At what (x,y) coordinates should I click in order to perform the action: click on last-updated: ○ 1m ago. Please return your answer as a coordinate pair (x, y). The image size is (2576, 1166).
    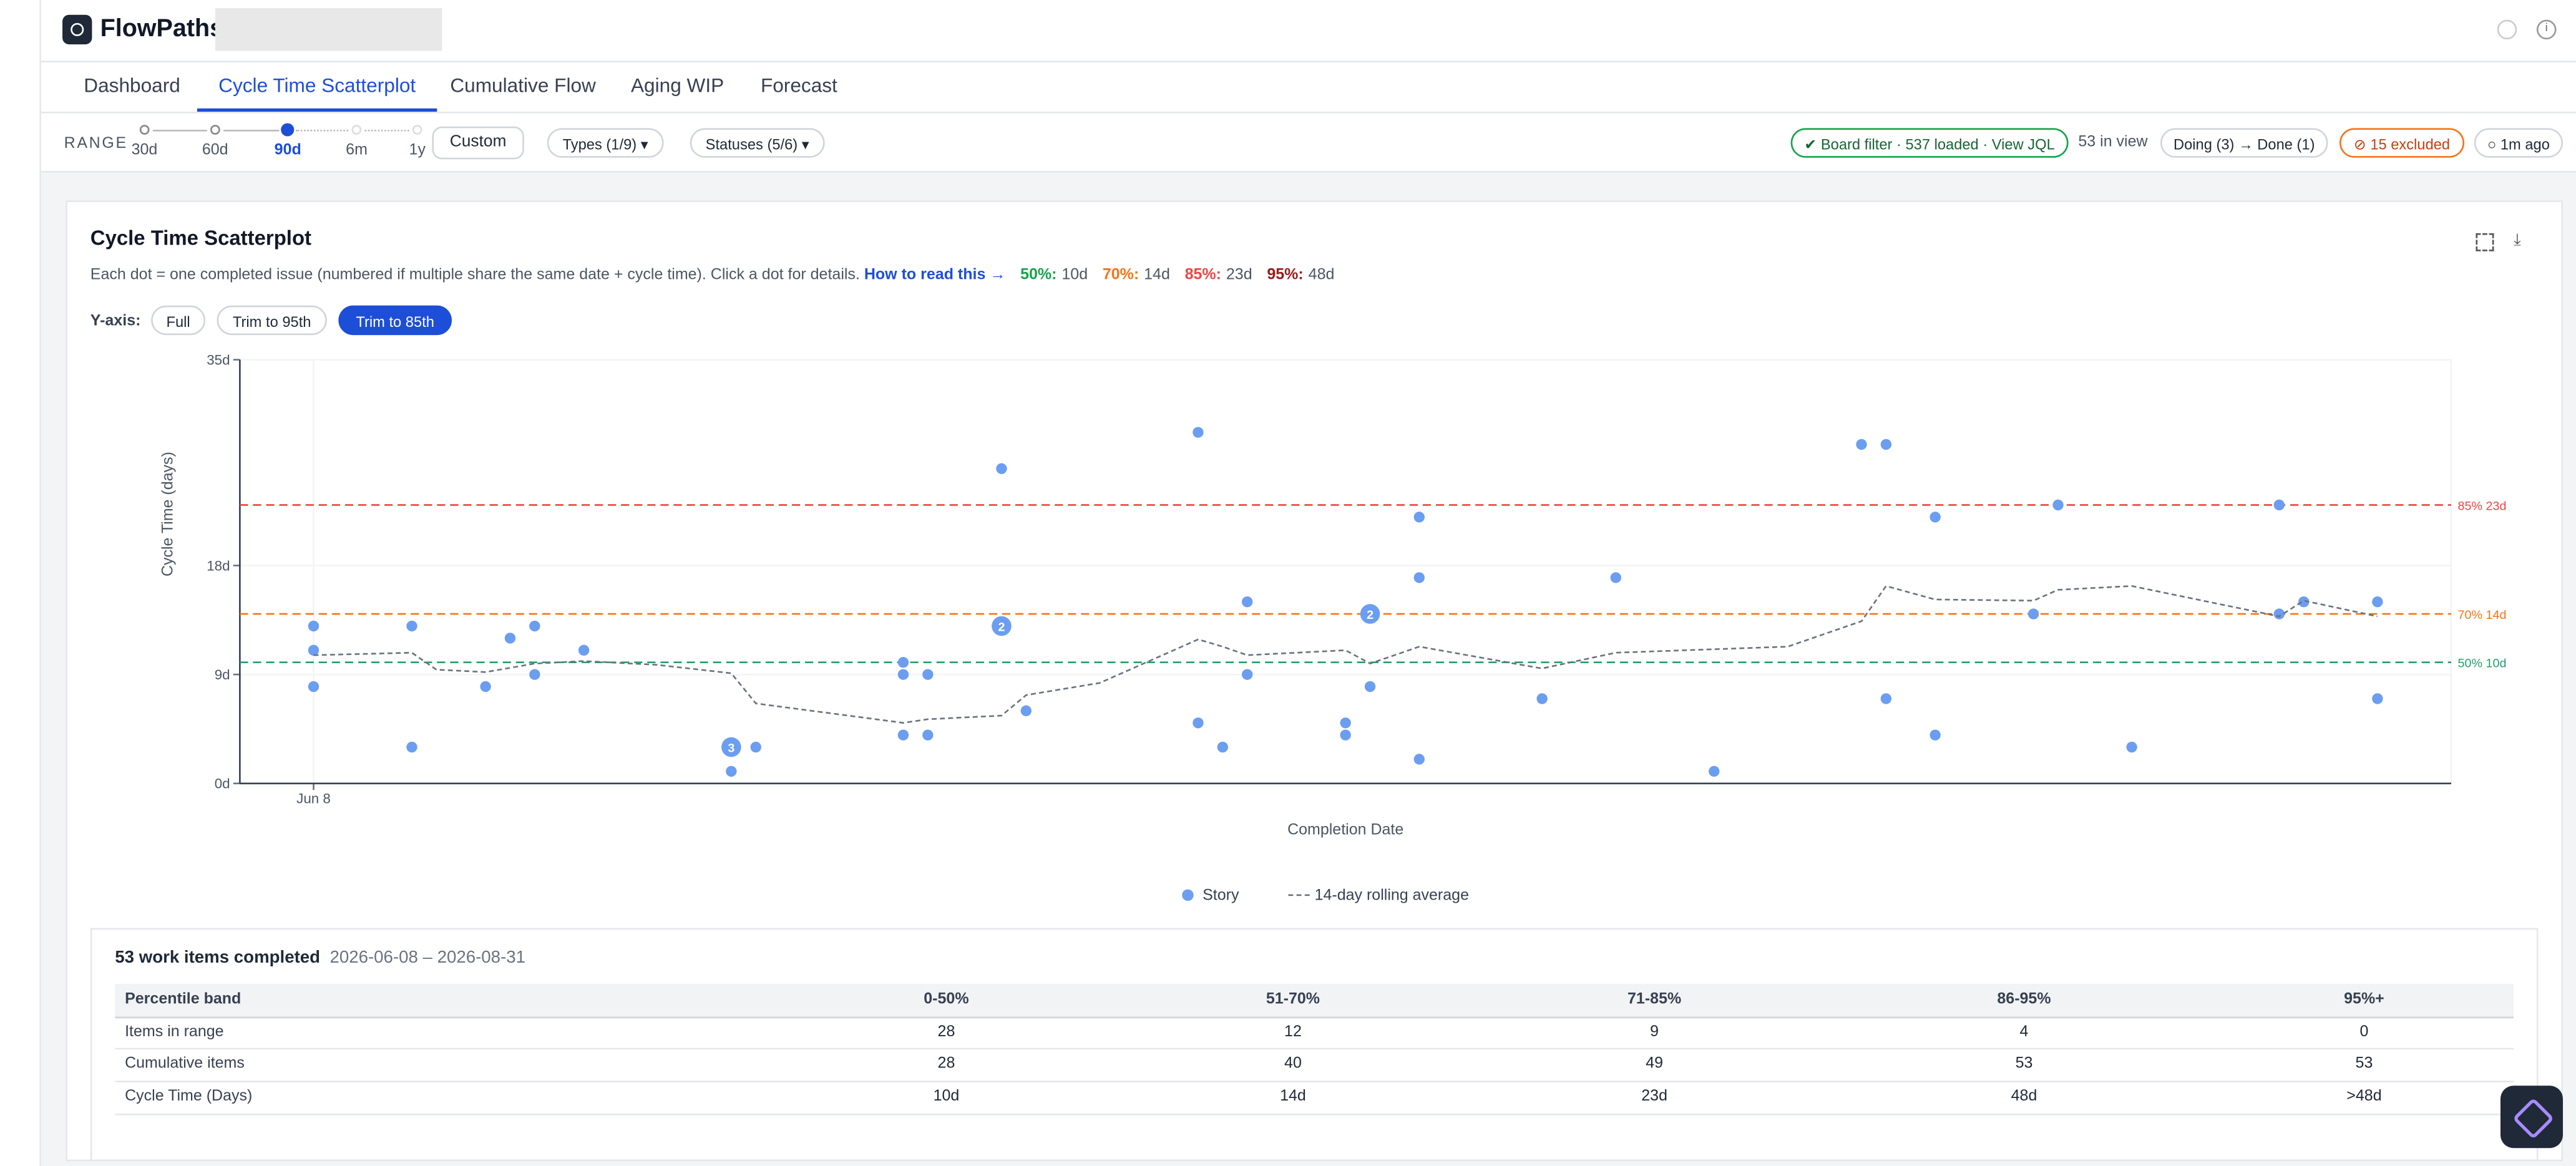
    Looking at the image, I should click on (2519, 143).